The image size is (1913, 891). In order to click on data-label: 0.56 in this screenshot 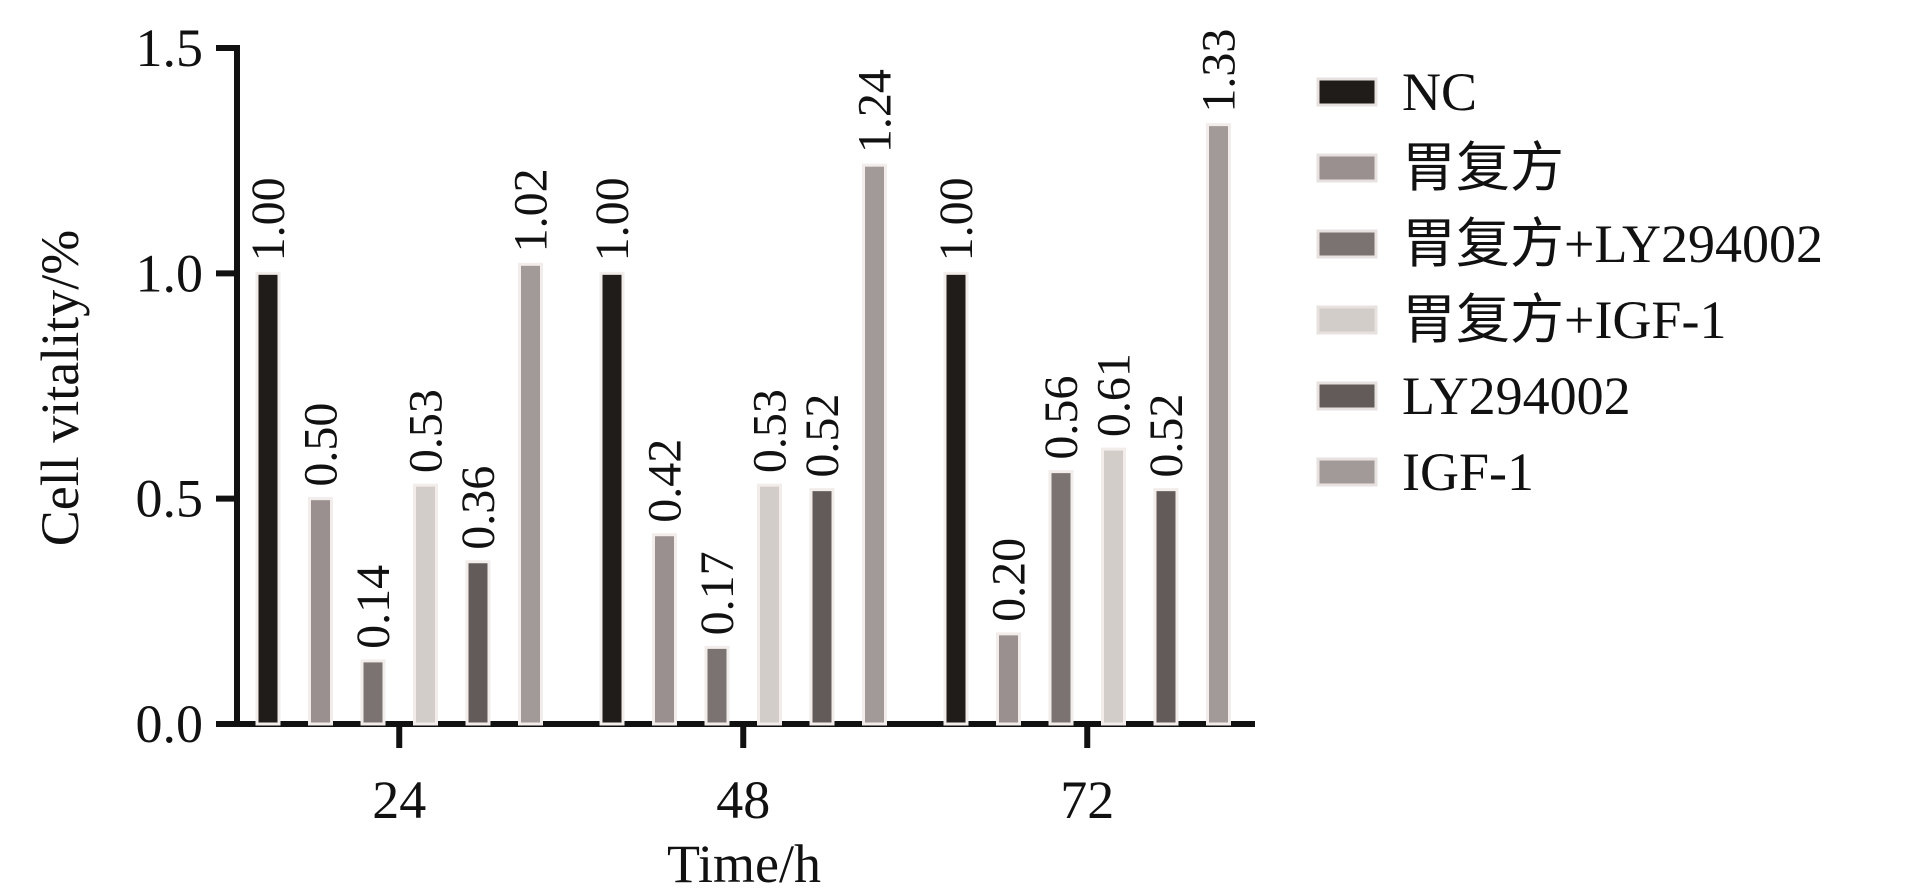, I will do `click(1061, 418)`.